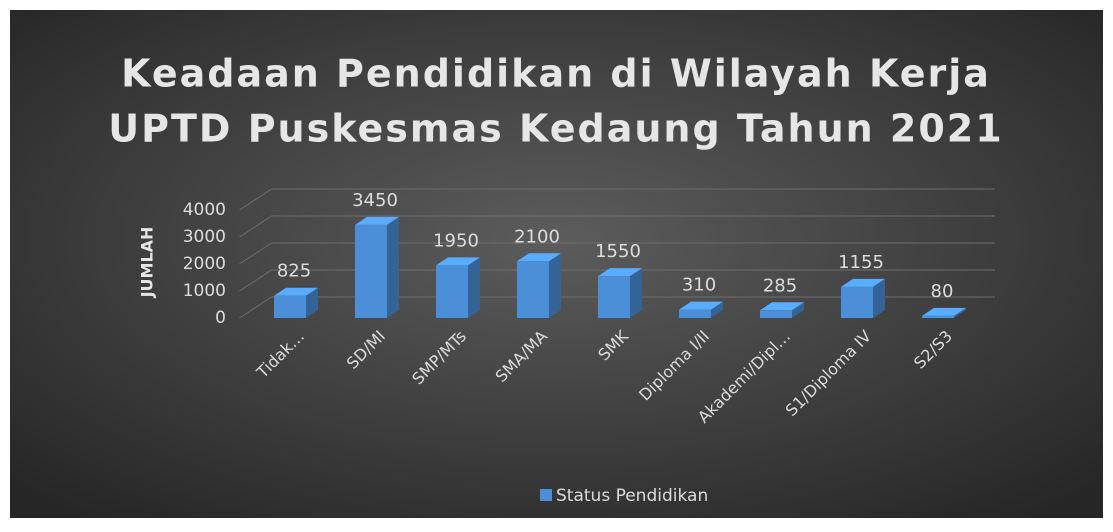 This screenshot has width=1113, height=532. Describe the element at coordinates (556, 74) in the screenshot. I see `chart-title: Keadaan Pendidikan di Wilayah Kerja` at that location.